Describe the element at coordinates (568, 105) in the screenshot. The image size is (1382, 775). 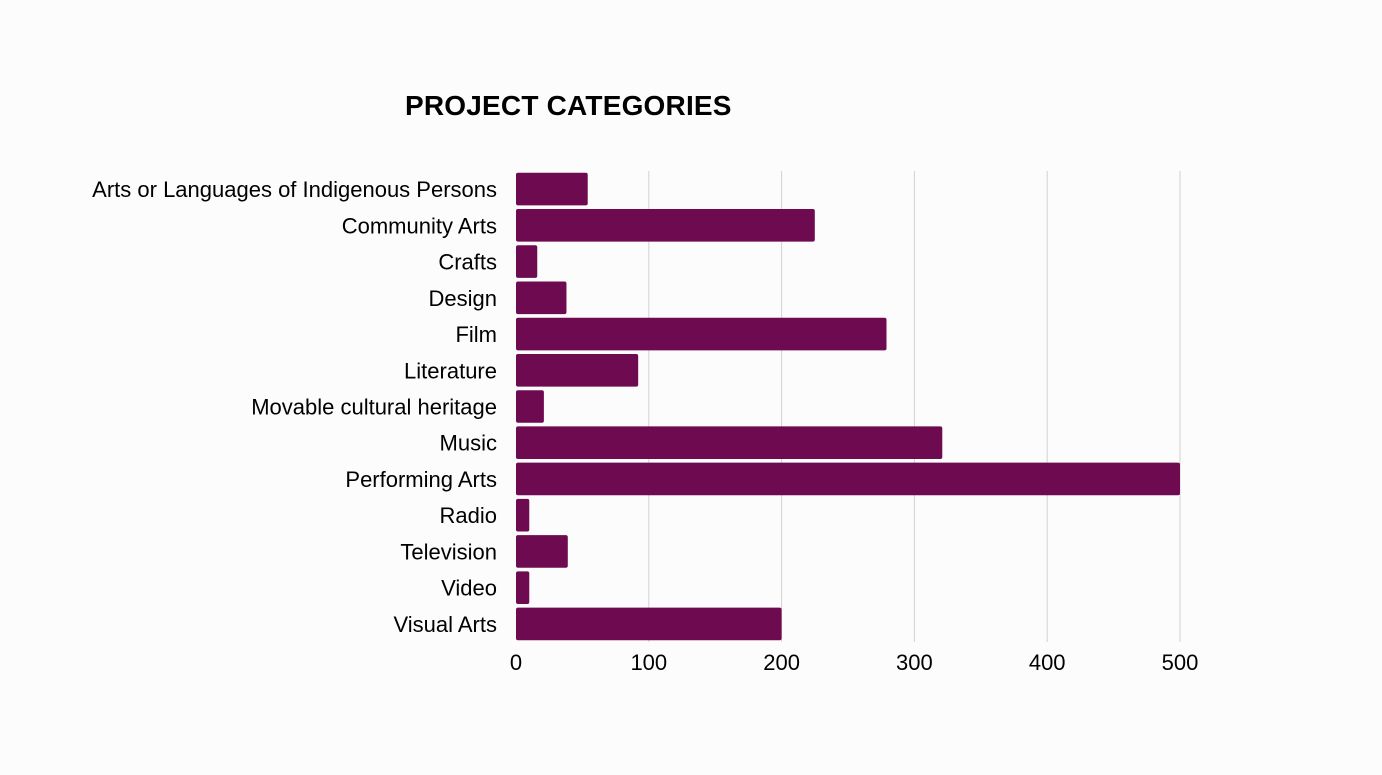
I see `chart-title: PROJECT CATEGORIES` at that location.